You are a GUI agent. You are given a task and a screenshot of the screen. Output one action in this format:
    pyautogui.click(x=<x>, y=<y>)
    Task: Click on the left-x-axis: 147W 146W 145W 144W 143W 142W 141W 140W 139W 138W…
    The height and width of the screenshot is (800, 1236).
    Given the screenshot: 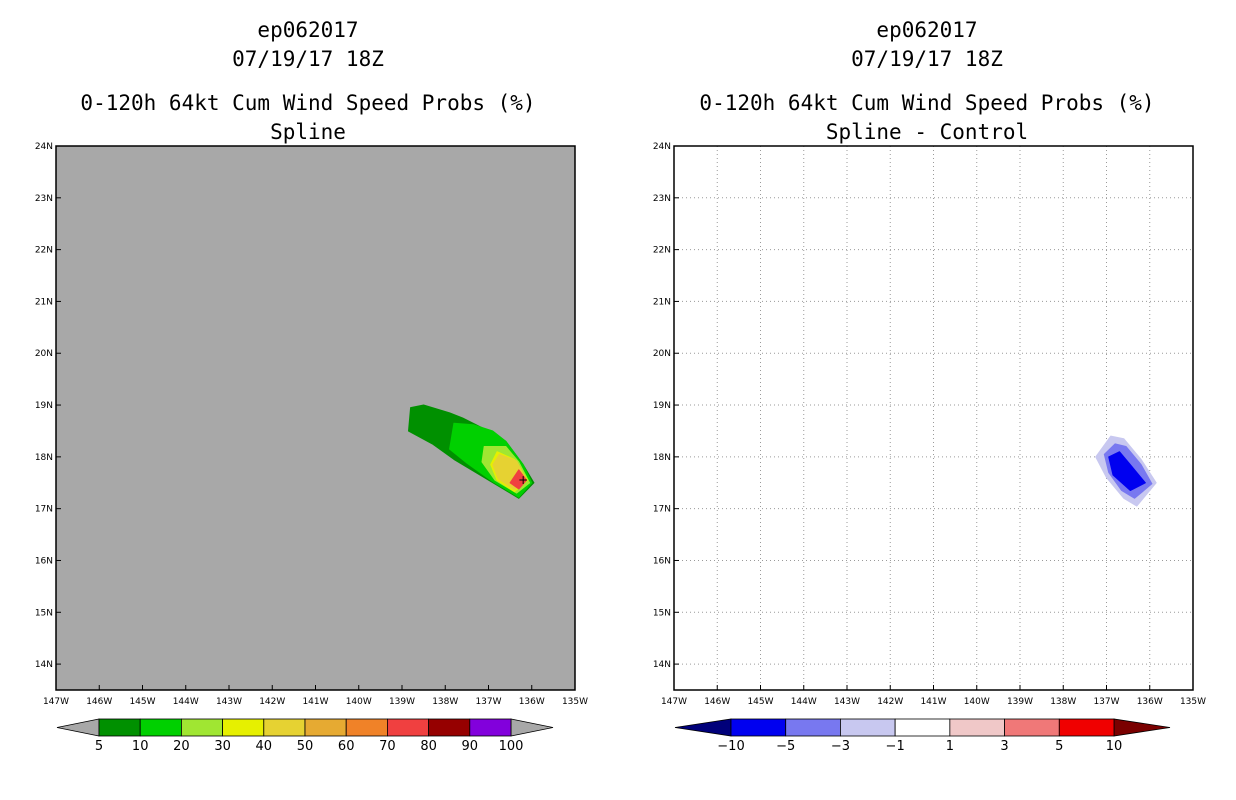 What is the action you would take?
    pyautogui.click(x=315, y=696)
    